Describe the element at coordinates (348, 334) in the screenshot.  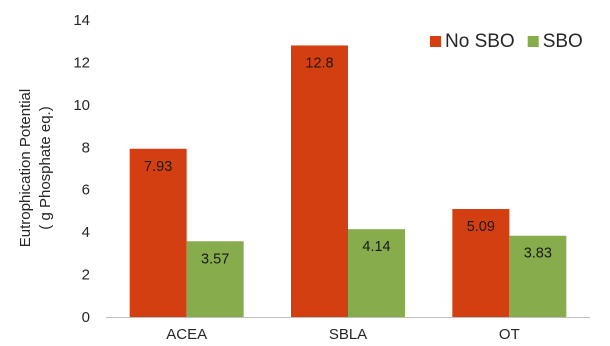
I see `x-tick-label: SBLA` at that location.